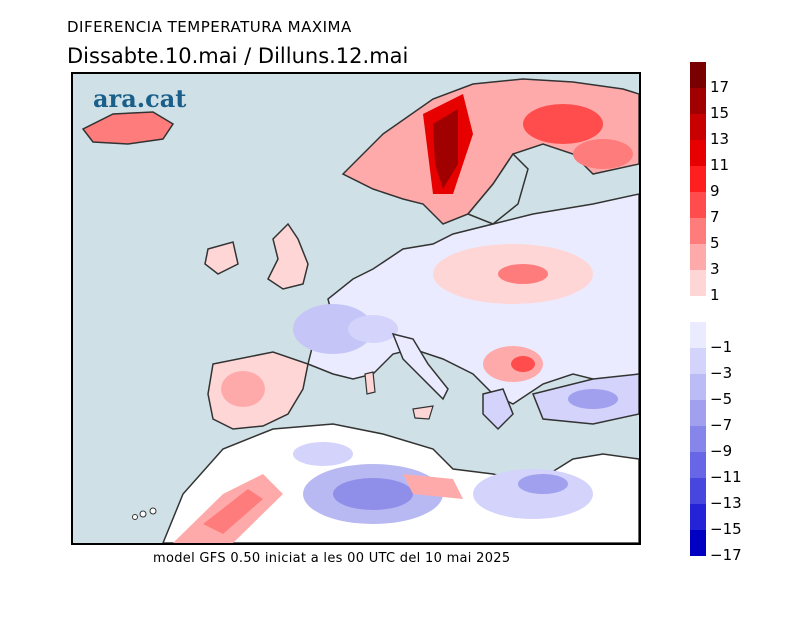  What do you see at coordinates (720, 87) in the screenshot?
I see `legend-label: 17` at bounding box center [720, 87].